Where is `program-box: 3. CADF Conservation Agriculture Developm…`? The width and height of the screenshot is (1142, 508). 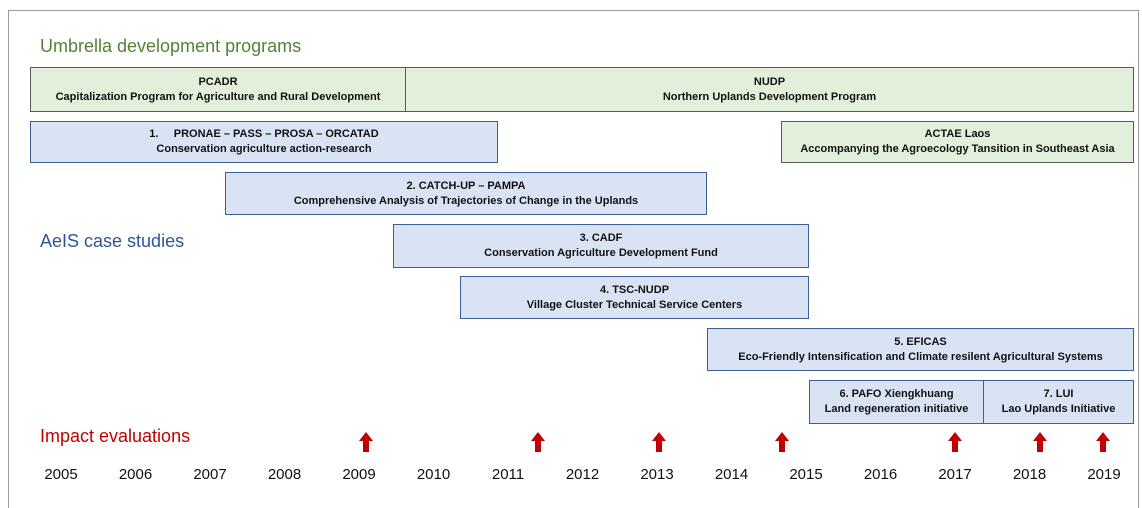 program-box: 3. CADF Conservation Agriculture Developm… is located at coordinates (601, 246).